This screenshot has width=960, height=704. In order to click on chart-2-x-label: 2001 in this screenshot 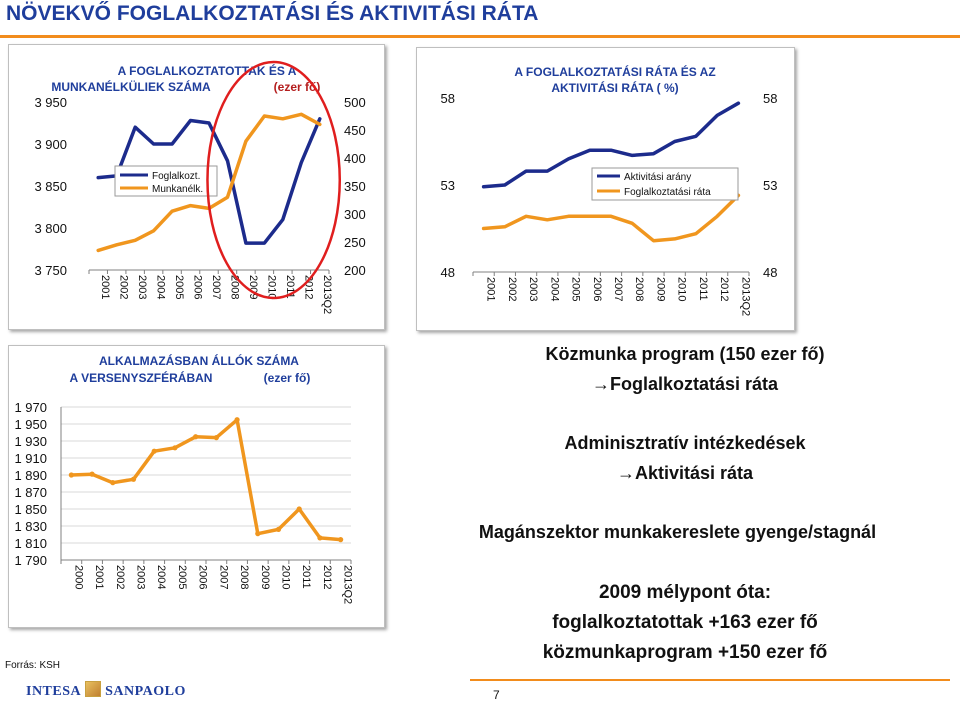, I will do `click(491, 289)`.